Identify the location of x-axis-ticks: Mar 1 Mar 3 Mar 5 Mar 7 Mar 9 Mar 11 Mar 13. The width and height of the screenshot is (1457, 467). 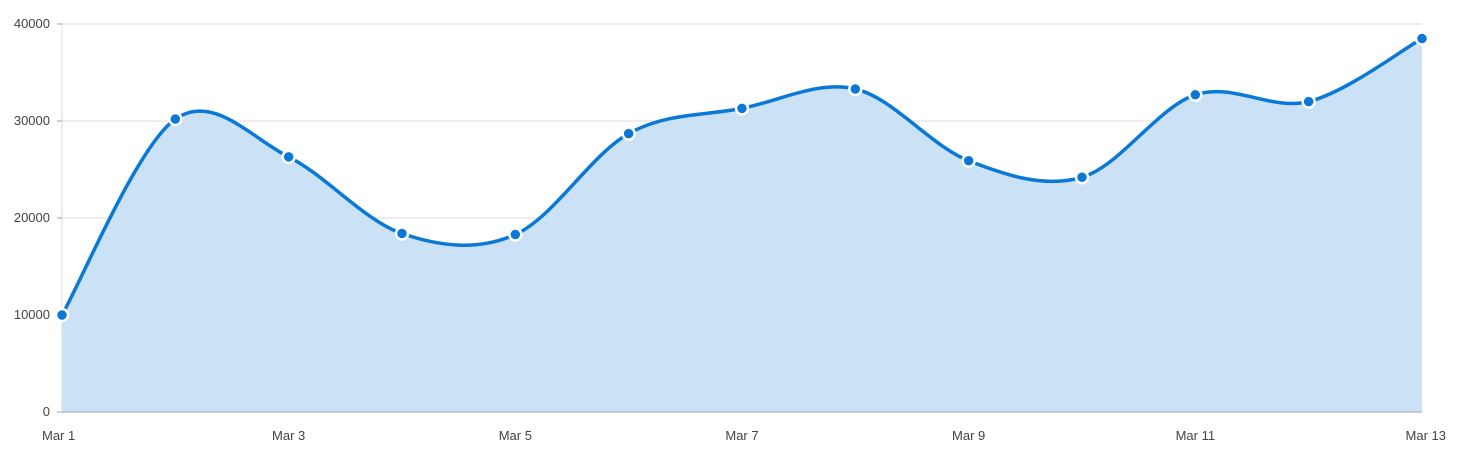
(744, 435).